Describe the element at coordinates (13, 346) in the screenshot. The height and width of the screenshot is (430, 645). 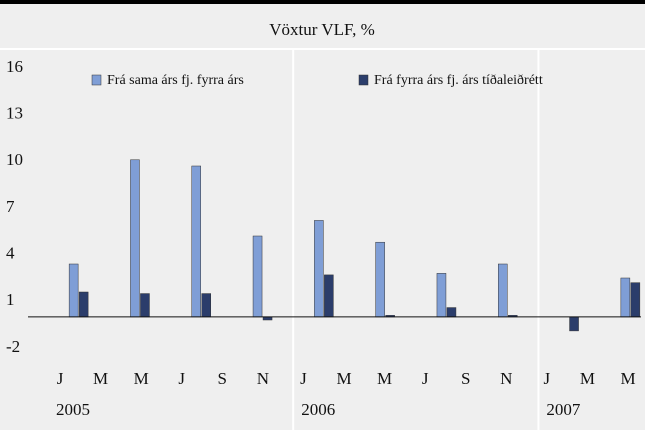
I see `y-tick-label: -2` at that location.